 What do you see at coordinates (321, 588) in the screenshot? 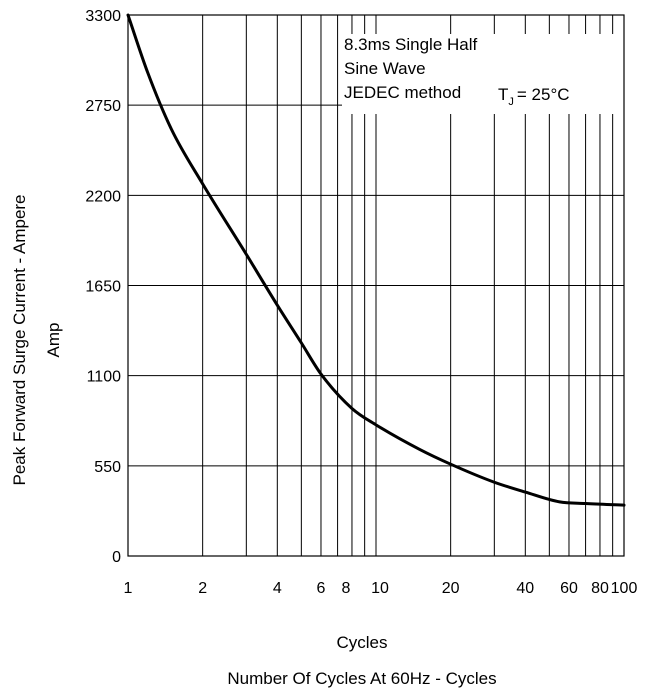
I see `x-tick-label: 6` at bounding box center [321, 588].